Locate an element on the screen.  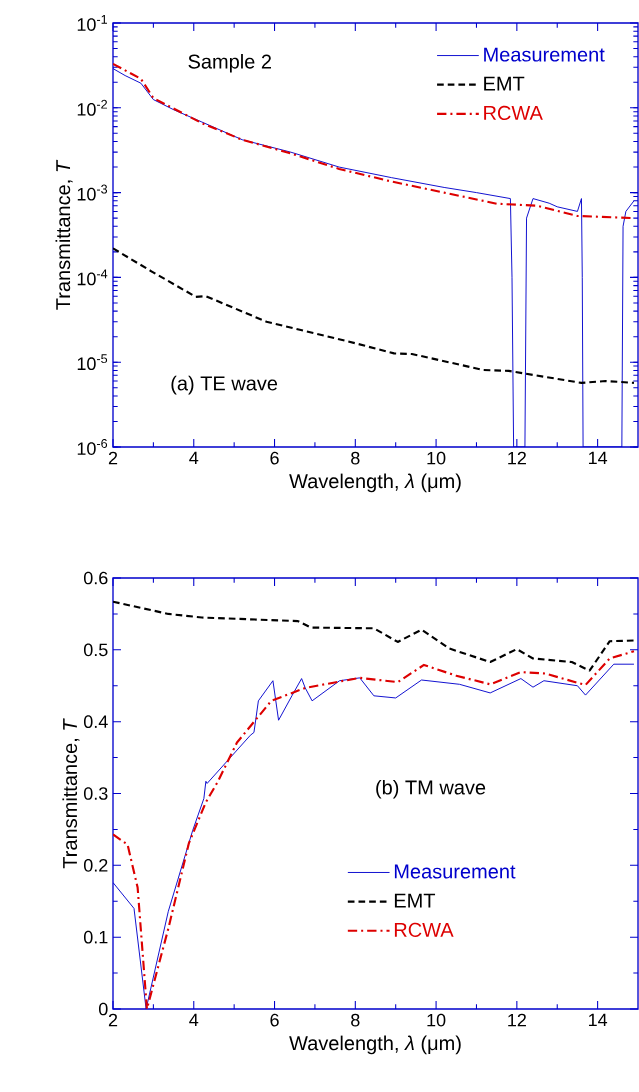
y-tick-label: 10$^{-6}$ is located at coordinates (92, 447).